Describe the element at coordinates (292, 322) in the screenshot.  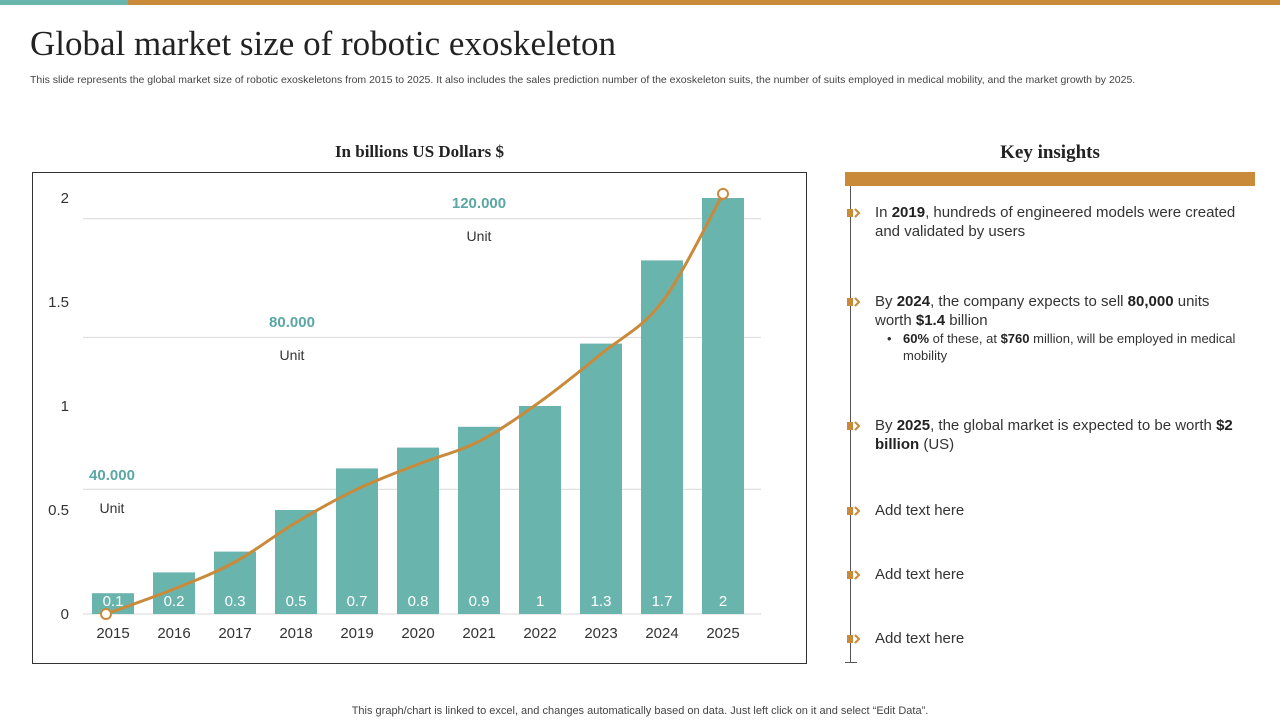
I see `annotation-value-2: 80.000` at that location.